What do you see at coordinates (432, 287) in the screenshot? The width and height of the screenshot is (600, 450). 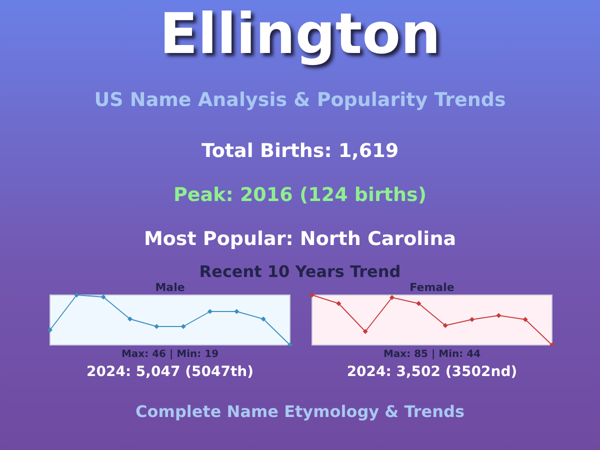 I see `chart-title: Female` at bounding box center [432, 287].